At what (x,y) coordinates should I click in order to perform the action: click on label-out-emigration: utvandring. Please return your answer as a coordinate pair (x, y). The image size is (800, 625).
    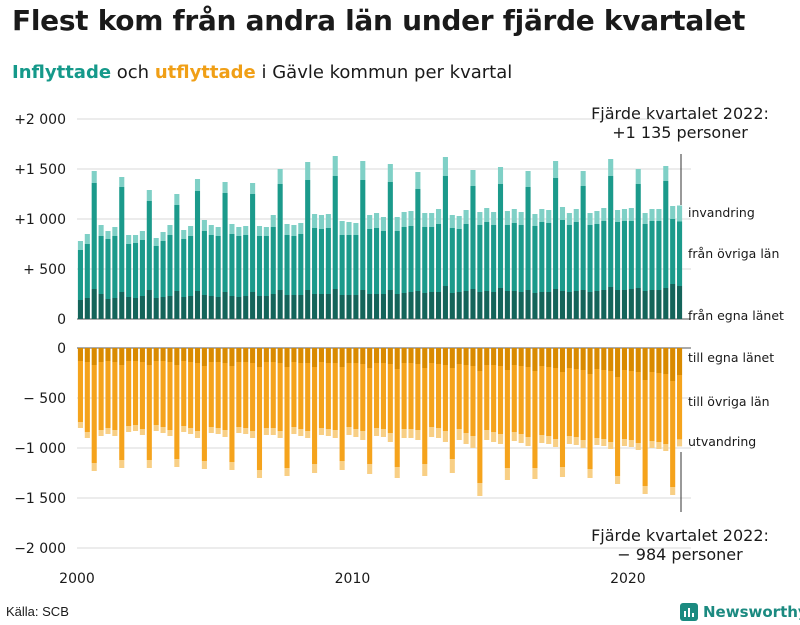
    Looking at the image, I should click on (722, 441).